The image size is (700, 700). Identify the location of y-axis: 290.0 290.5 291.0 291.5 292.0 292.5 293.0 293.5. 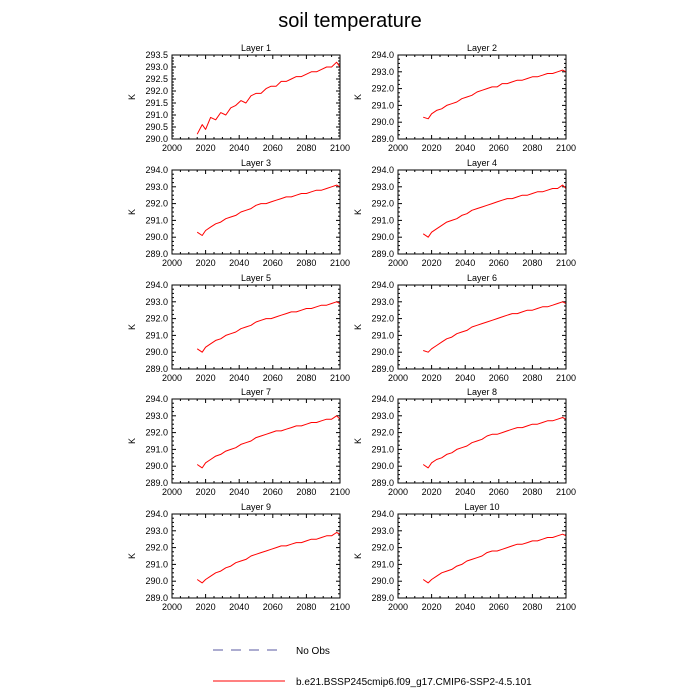
(242, 97).